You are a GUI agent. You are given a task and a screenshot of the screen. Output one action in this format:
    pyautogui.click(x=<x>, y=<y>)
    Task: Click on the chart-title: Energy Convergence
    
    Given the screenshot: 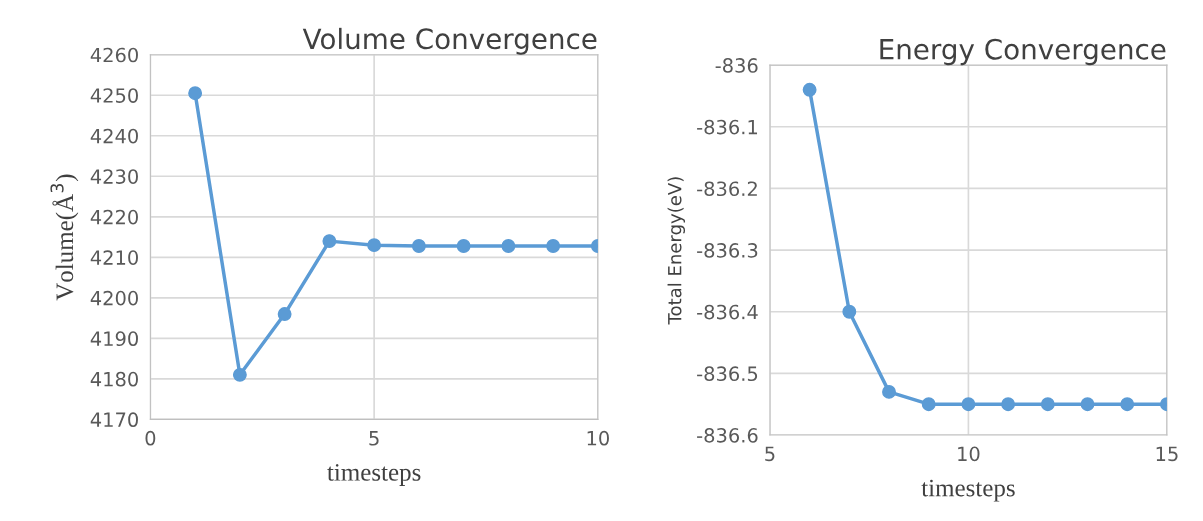 What is the action you would take?
    pyautogui.click(x=1023, y=52)
    